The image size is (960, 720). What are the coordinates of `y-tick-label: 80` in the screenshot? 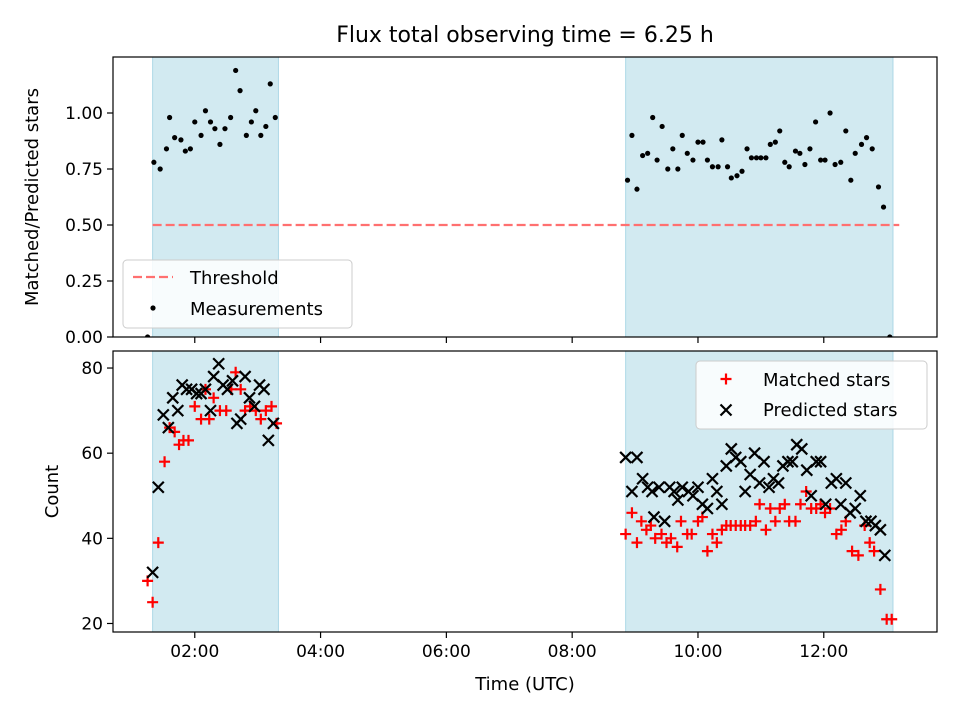 It's located at (92, 369).